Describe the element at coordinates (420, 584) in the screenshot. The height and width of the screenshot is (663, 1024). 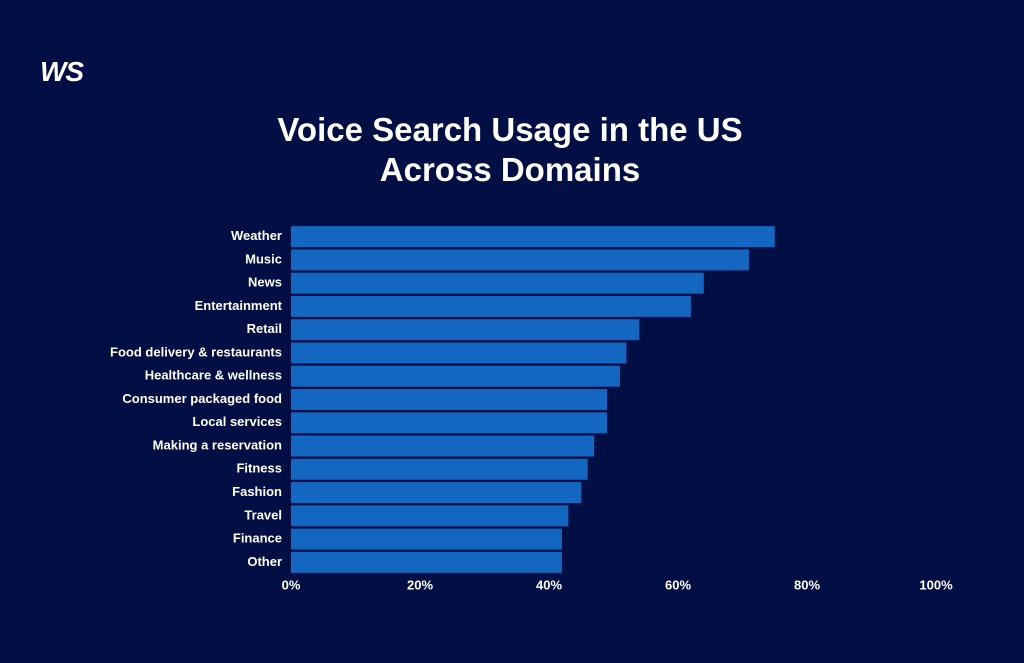
I see `x-tick-label: 20%` at that location.